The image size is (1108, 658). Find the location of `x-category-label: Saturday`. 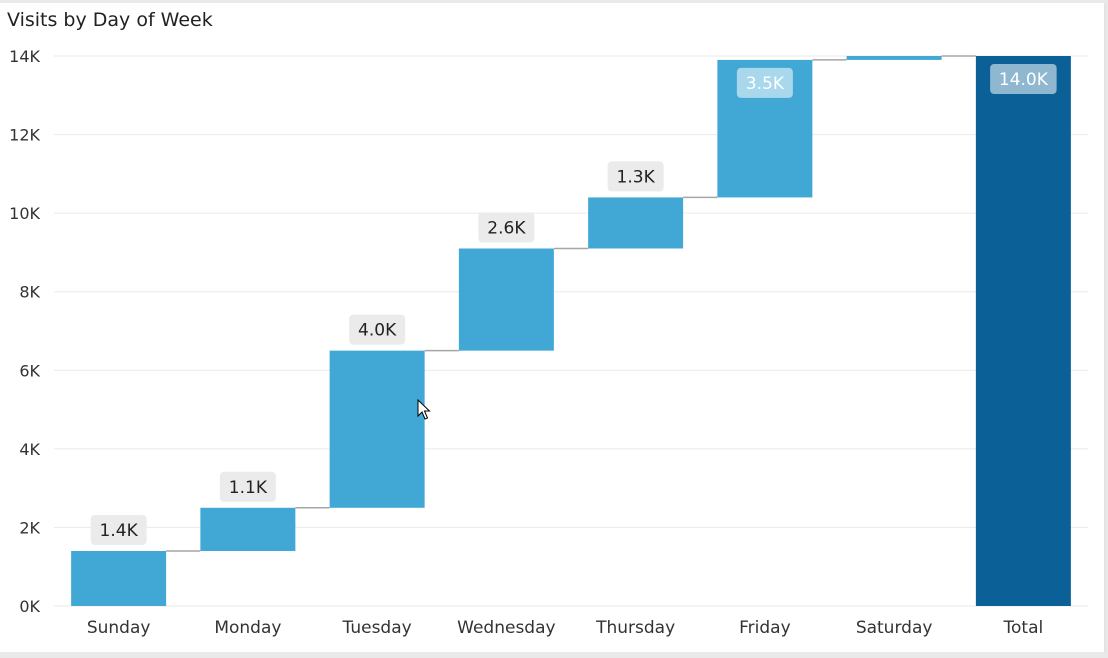

x-category-label: Saturday is located at coordinates (894, 628).